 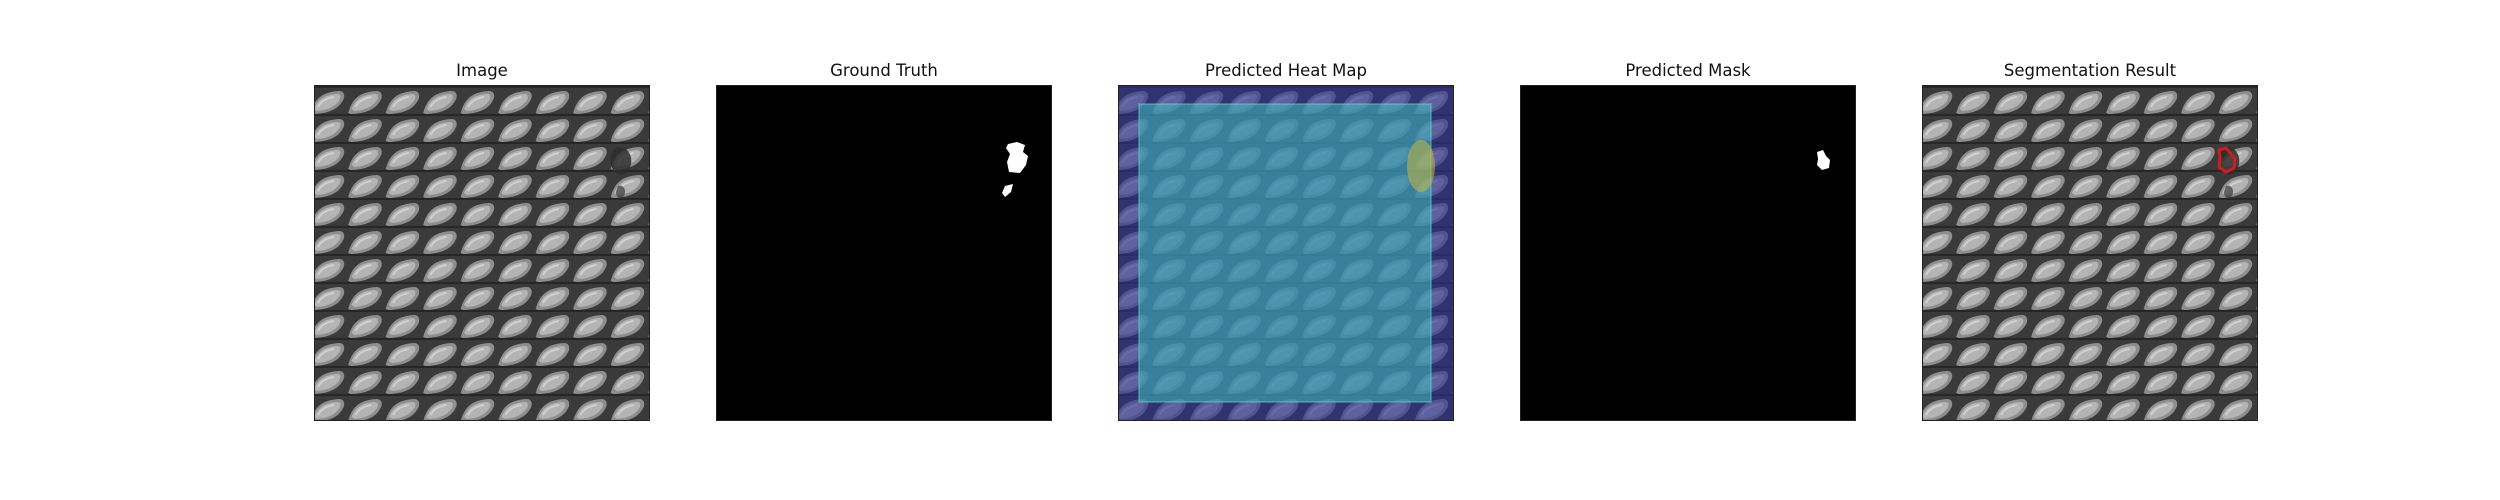 What do you see at coordinates (1823, 160) in the screenshot?
I see `predicted-defect` at bounding box center [1823, 160].